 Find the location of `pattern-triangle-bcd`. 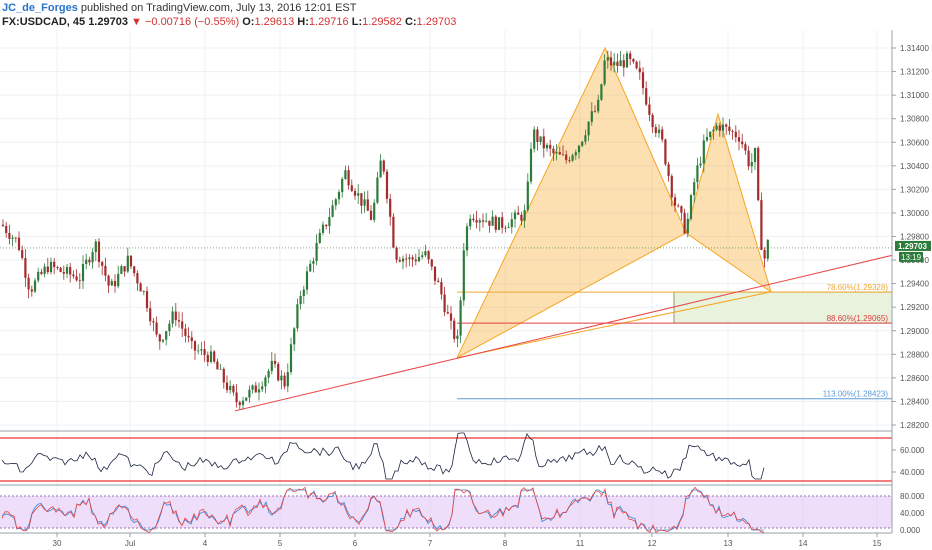

pattern-triangle-bcd is located at coordinates (728, 203).